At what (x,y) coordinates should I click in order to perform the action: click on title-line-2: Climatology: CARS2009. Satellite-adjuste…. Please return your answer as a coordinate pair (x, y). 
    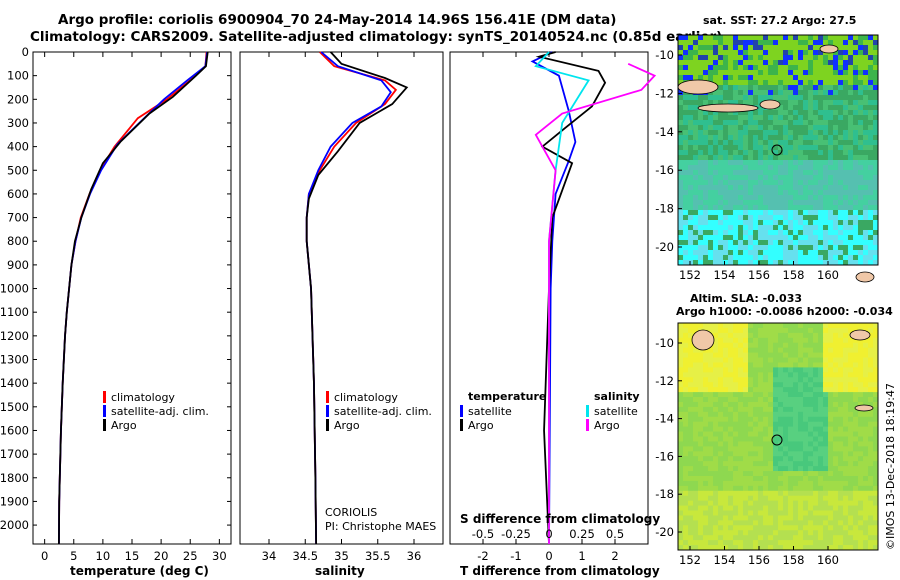
    Looking at the image, I should click on (376, 37).